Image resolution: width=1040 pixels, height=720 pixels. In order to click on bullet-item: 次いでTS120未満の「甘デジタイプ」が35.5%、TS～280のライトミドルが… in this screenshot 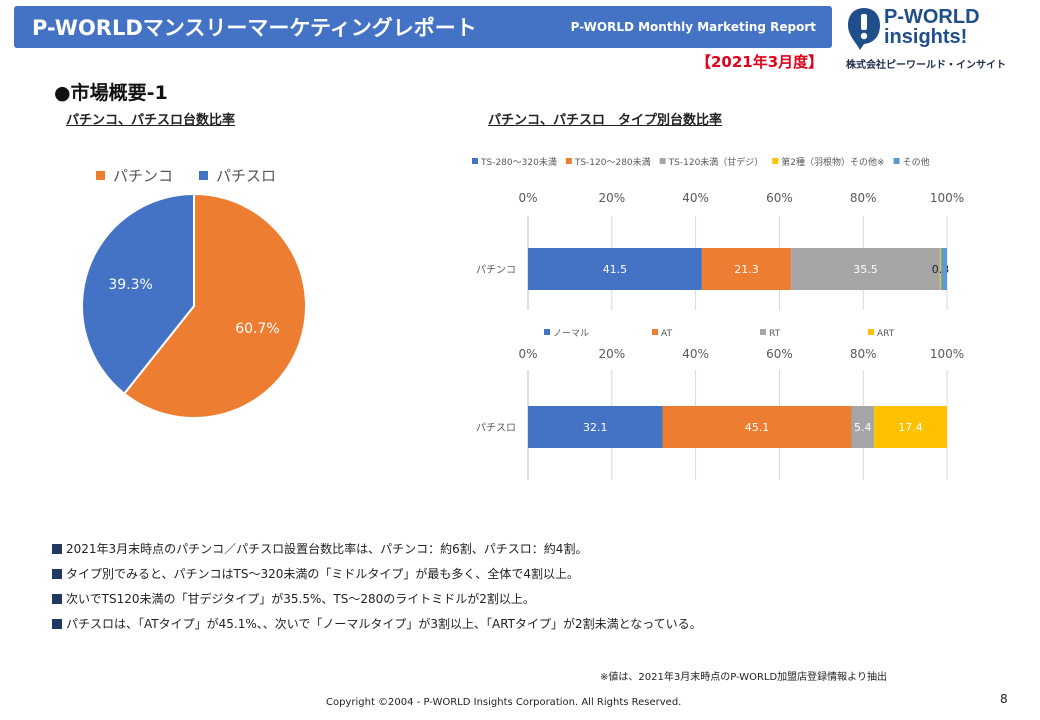, I will do `click(377, 602)`.